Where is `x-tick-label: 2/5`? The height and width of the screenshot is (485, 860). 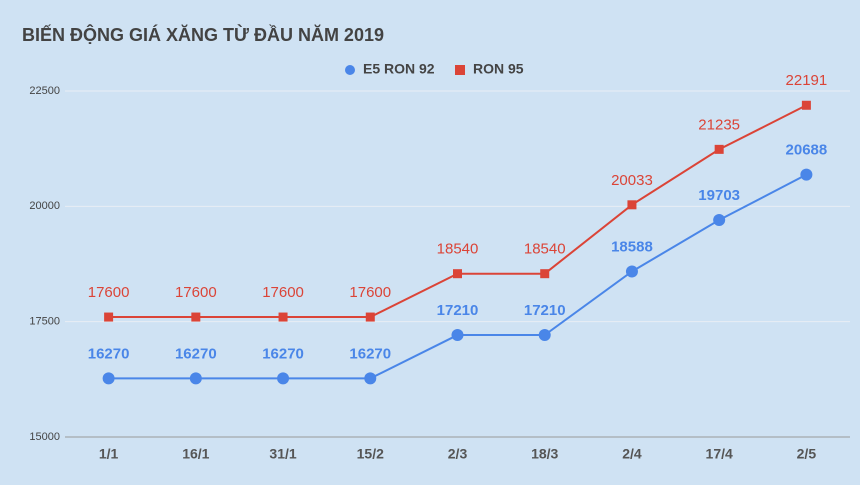 x-tick-label: 2/5 is located at coordinates (807, 454).